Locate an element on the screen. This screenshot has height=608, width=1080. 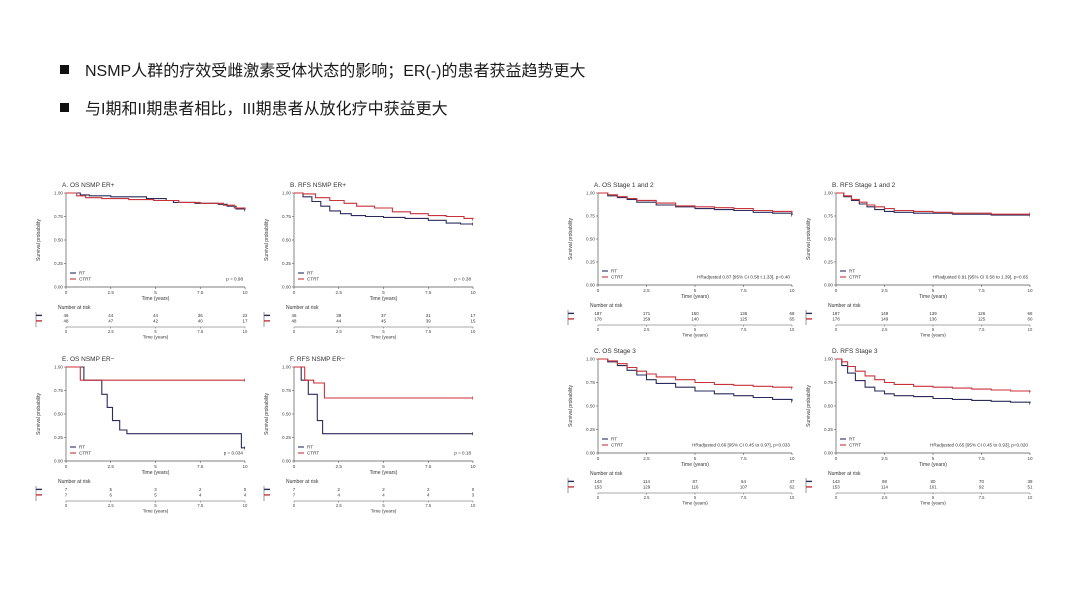
chart-title: D. RFS Stage 3 is located at coordinates (855, 351).